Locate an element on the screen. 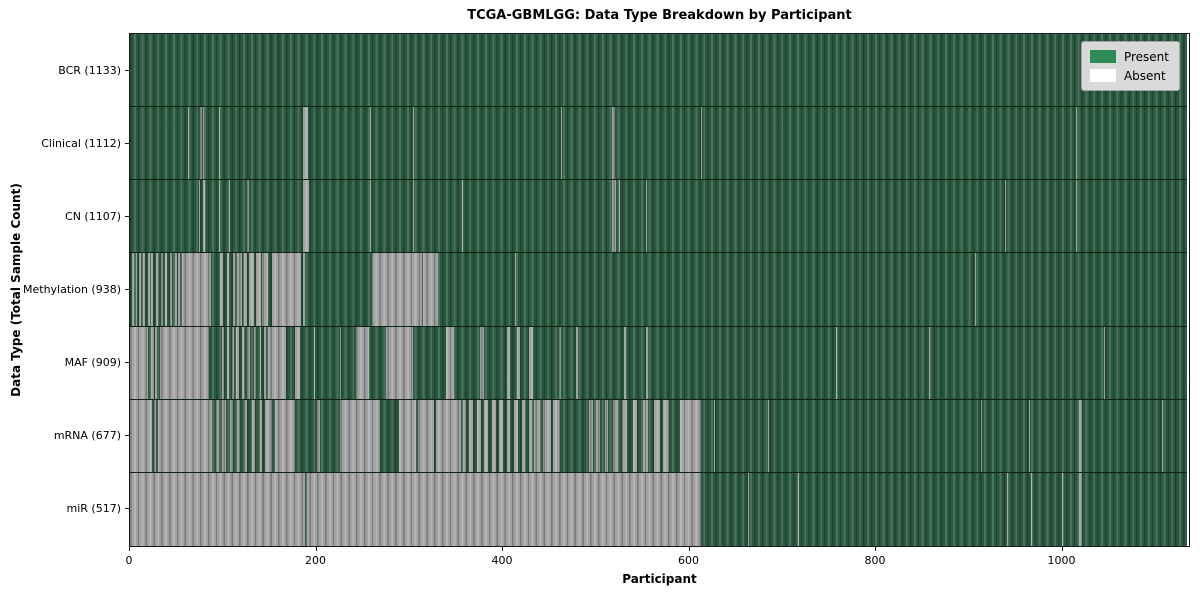 The height and width of the screenshot is (600, 1200). x-tick-label-200: 200 is located at coordinates (315, 560).